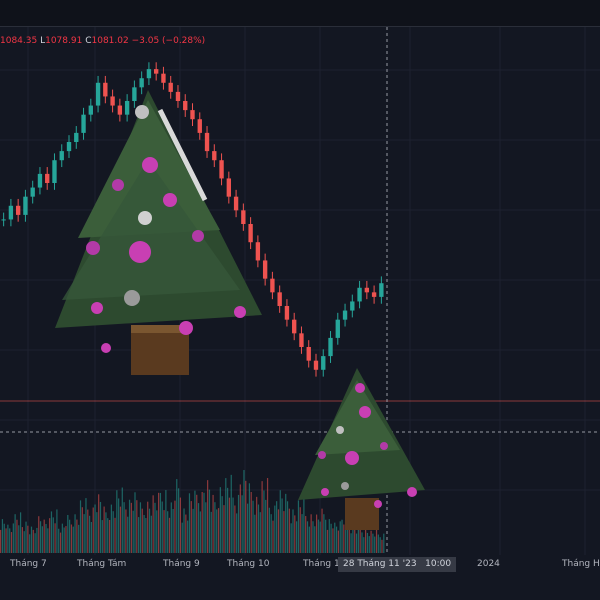 This screenshot has height=600, width=600. I want to click on volume-bars, so click(192, 511).